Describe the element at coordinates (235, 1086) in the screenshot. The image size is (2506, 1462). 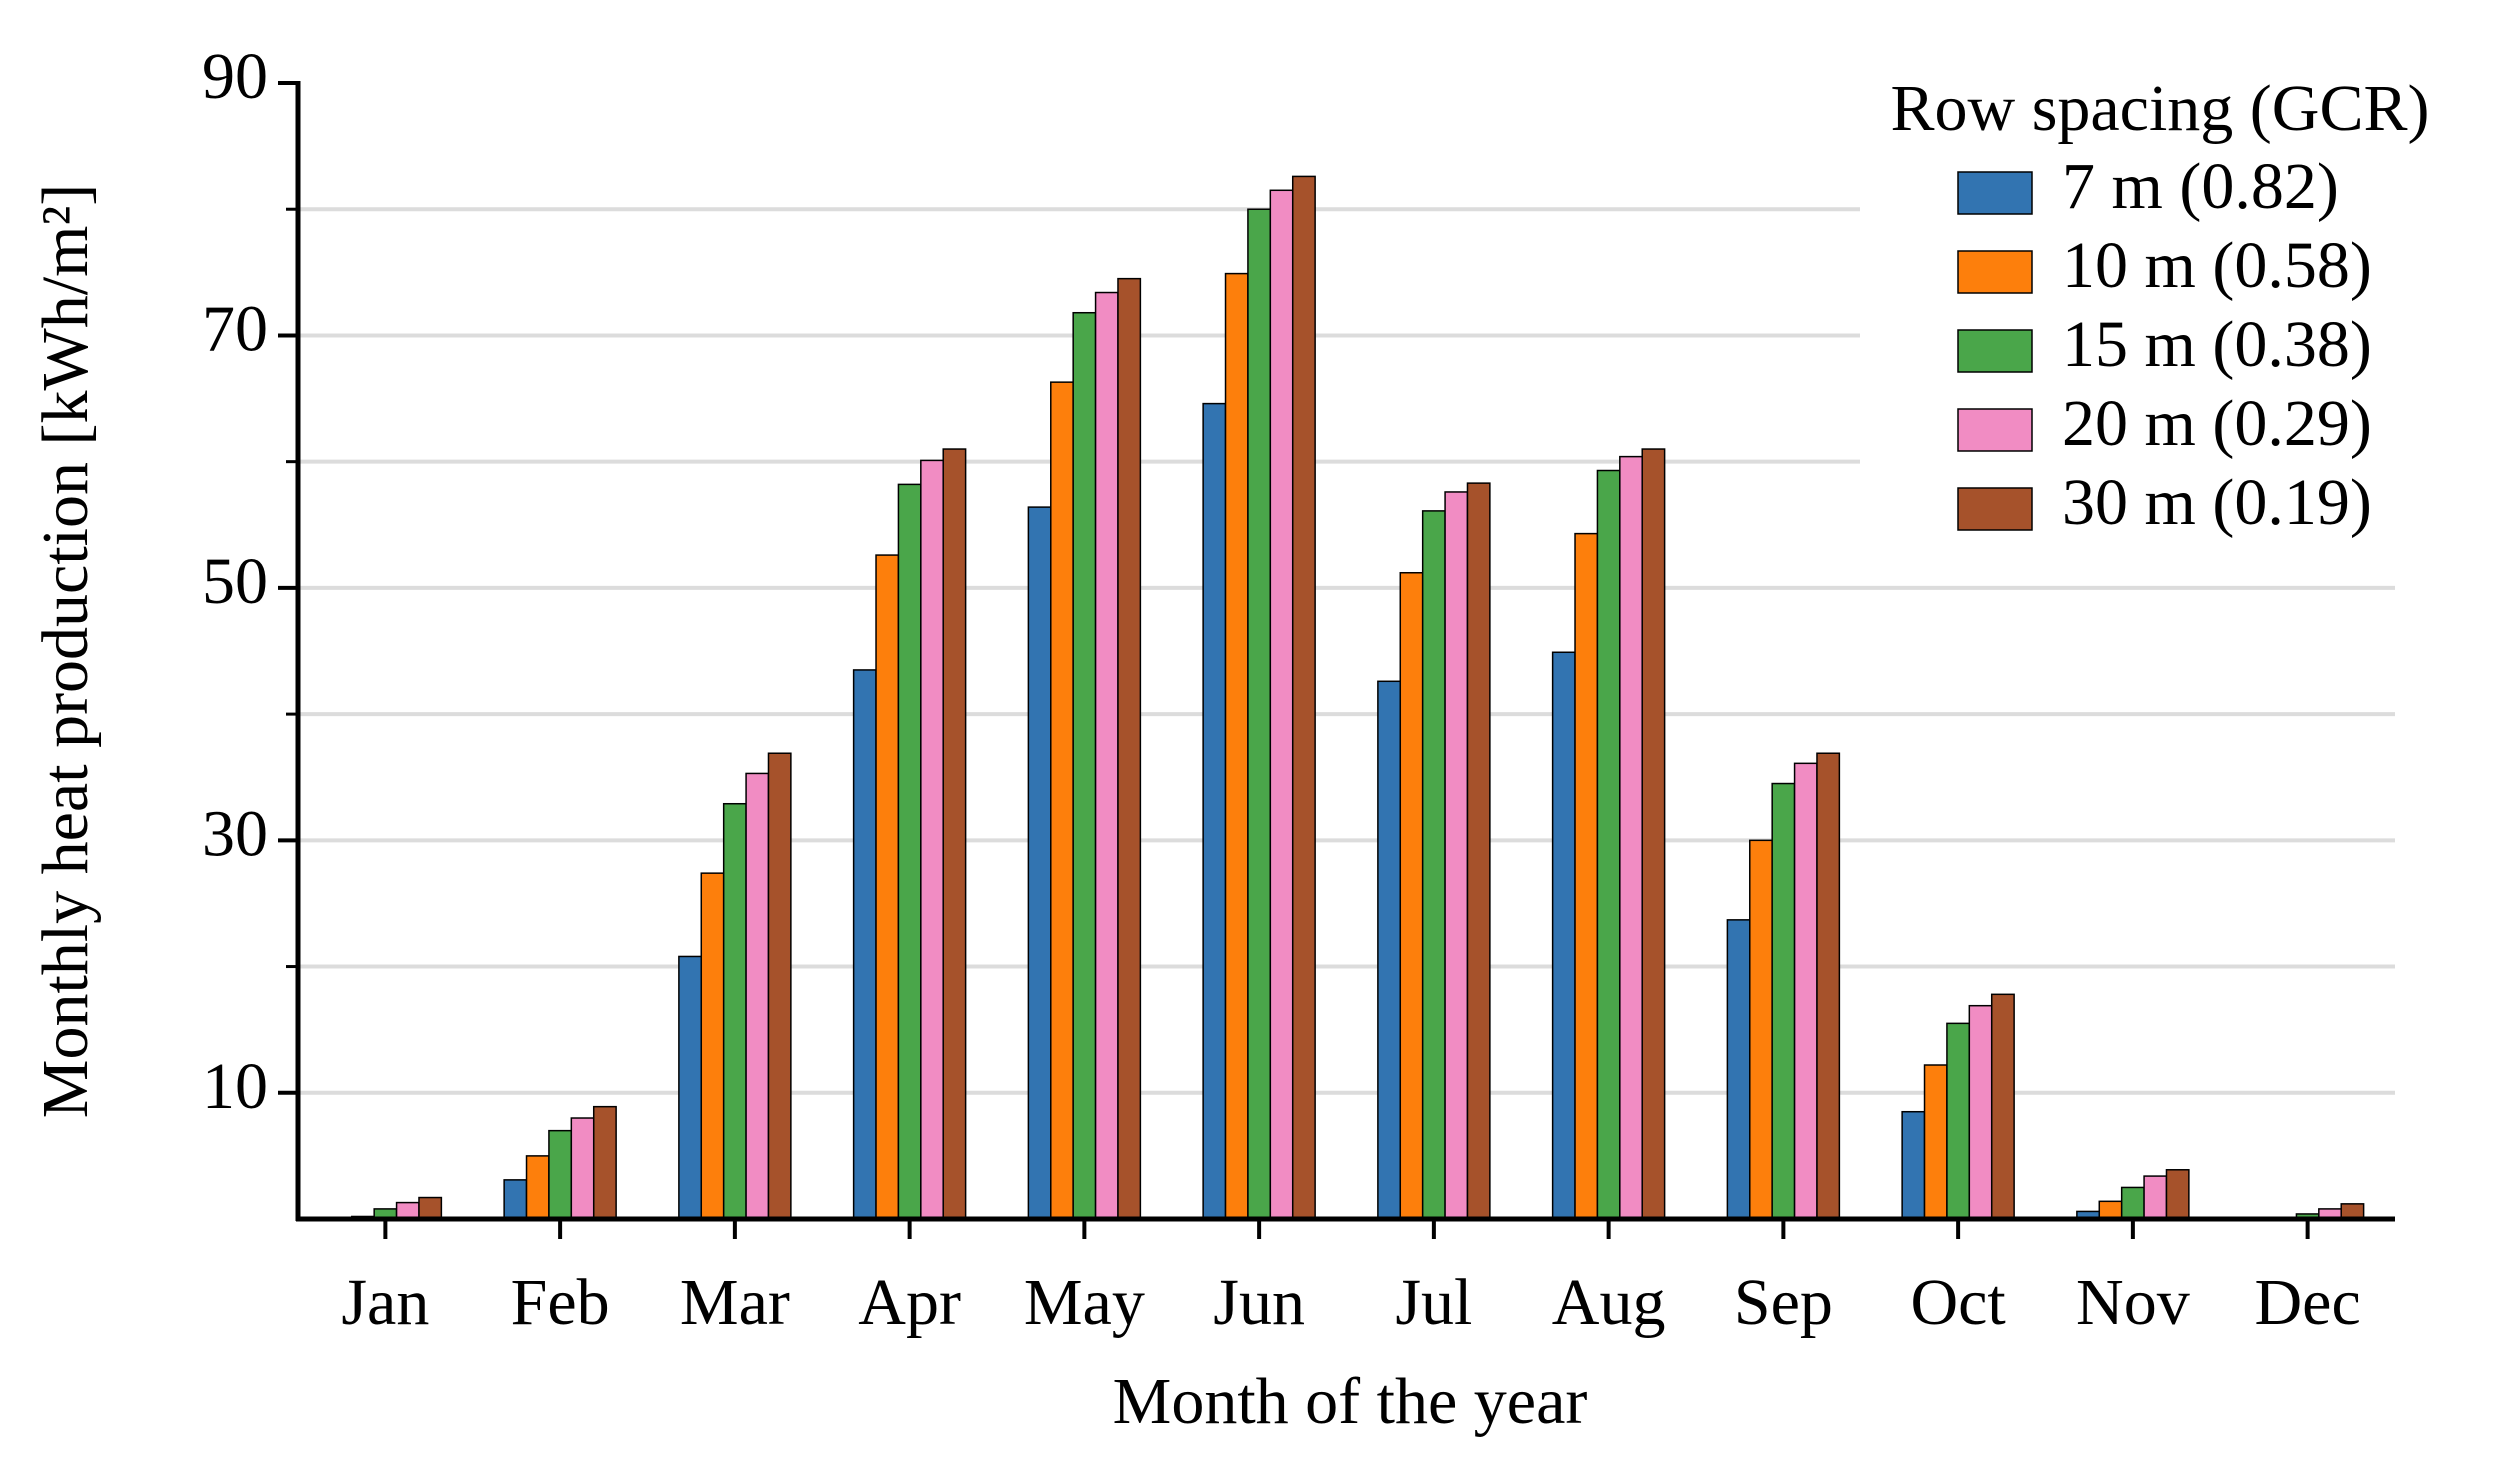
I see `y-tick-label: 10` at that location.